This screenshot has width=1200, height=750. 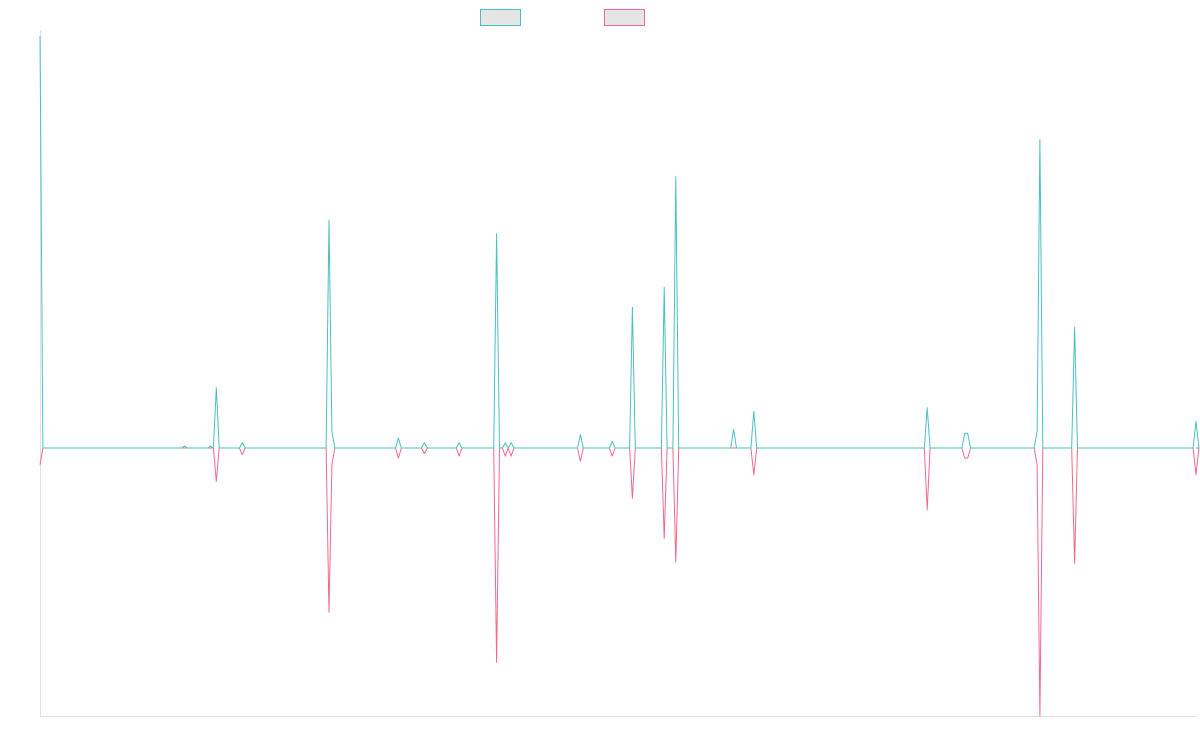 What do you see at coordinates (562, 17) in the screenshot?
I see `legend` at bounding box center [562, 17].